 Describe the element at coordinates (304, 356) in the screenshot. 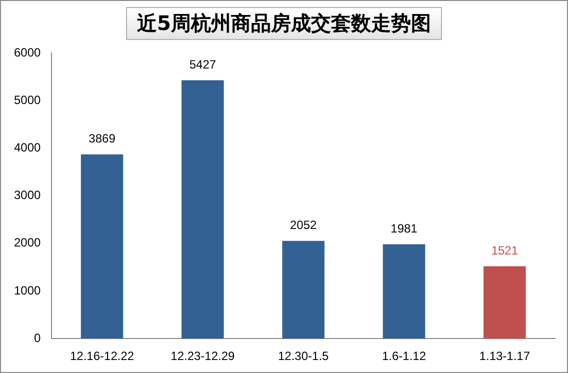

I see `x-tick-label: 12.30-1.5` at that location.